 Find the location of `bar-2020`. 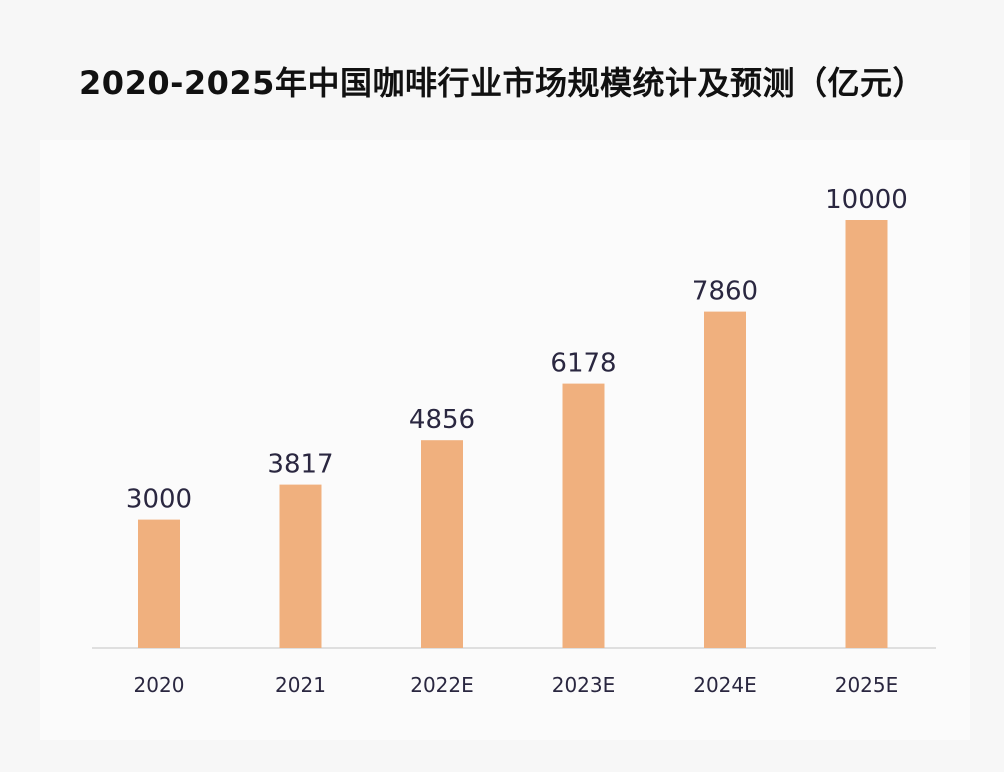

bar-2020 is located at coordinates (159, 583).